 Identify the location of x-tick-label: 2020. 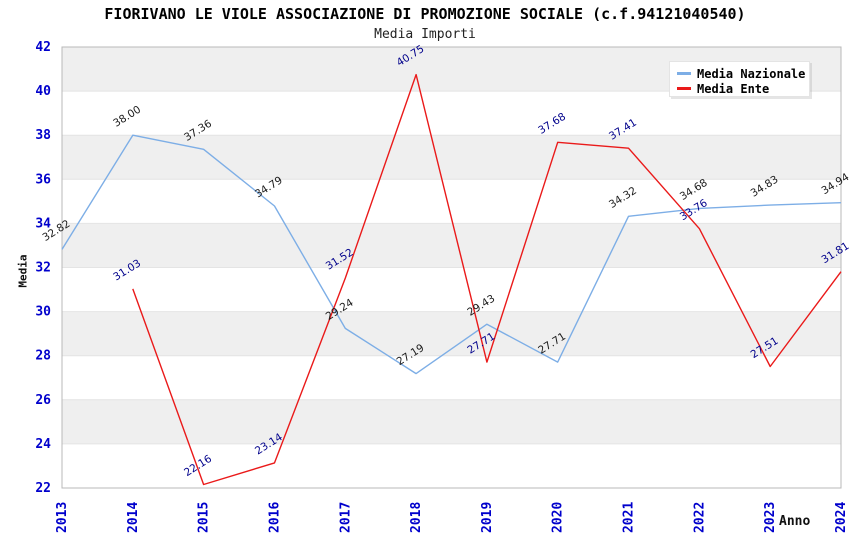
(558, 517).